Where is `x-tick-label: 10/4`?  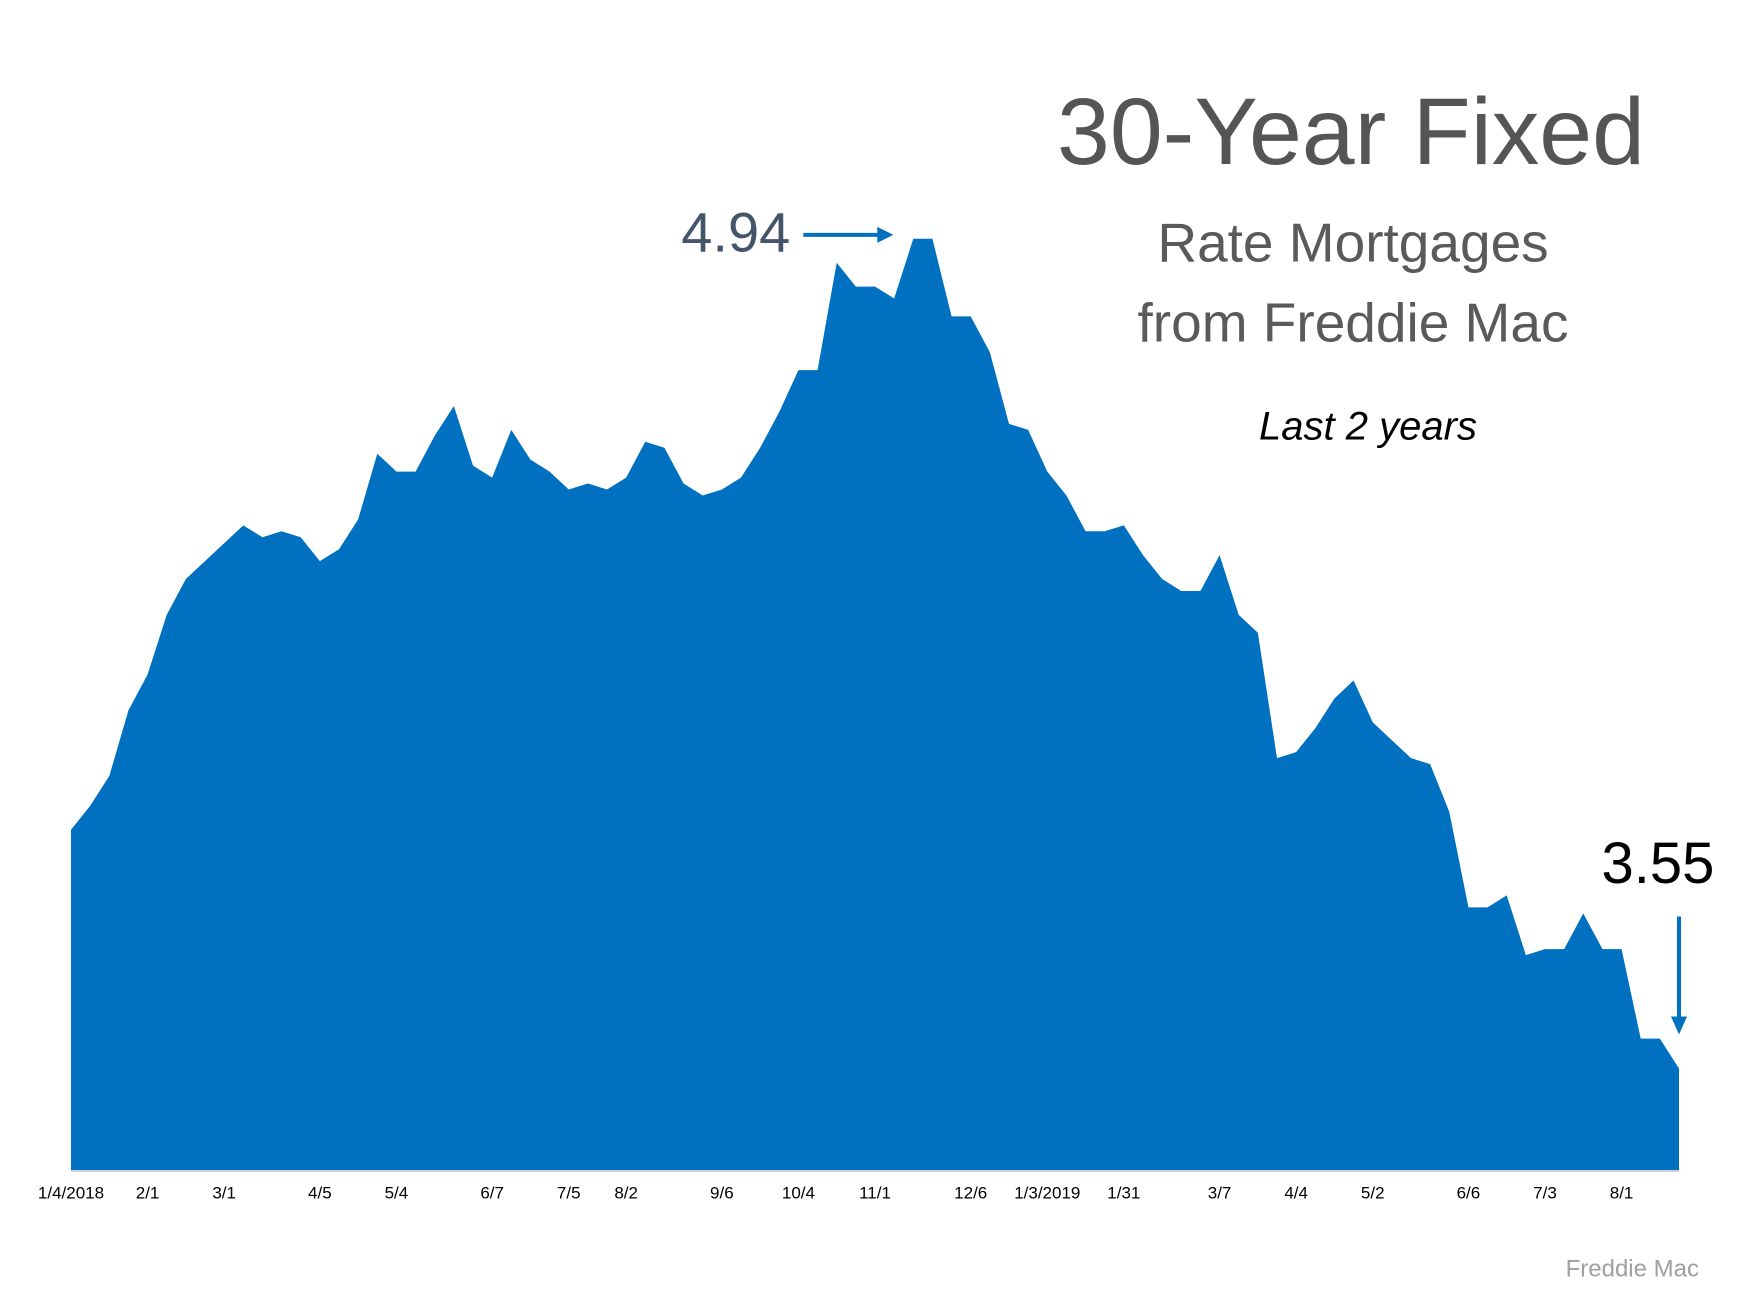
x-tick-label: 10/4 is located at coordinates (798, 1192).